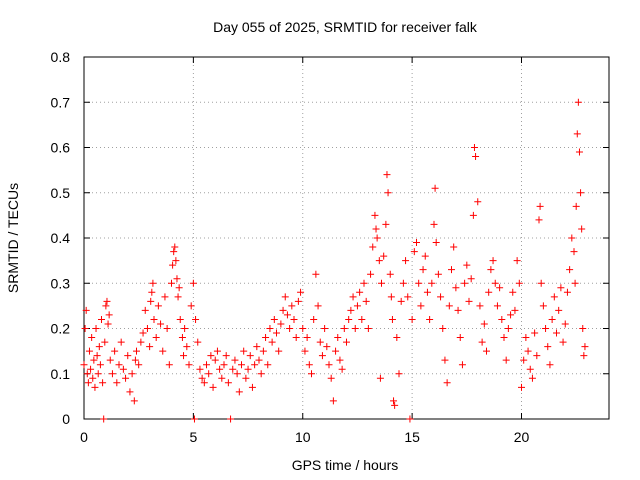 Image resolution: width=640 pixels, height=480 pixels. I want to click on x-axis-label: GPS time / hours, so click(345, 465).